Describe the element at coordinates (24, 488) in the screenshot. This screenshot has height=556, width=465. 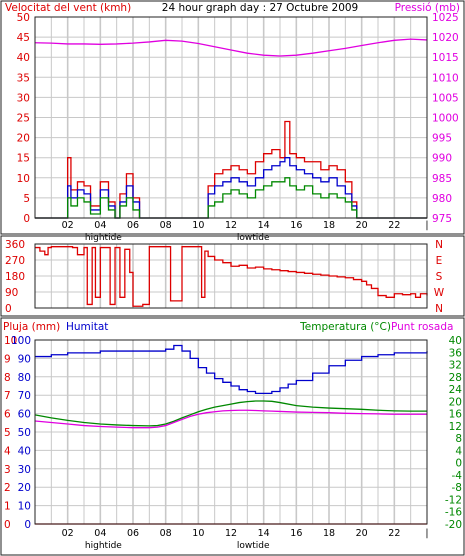
I see `humidity-tick-label: 20` at that location.